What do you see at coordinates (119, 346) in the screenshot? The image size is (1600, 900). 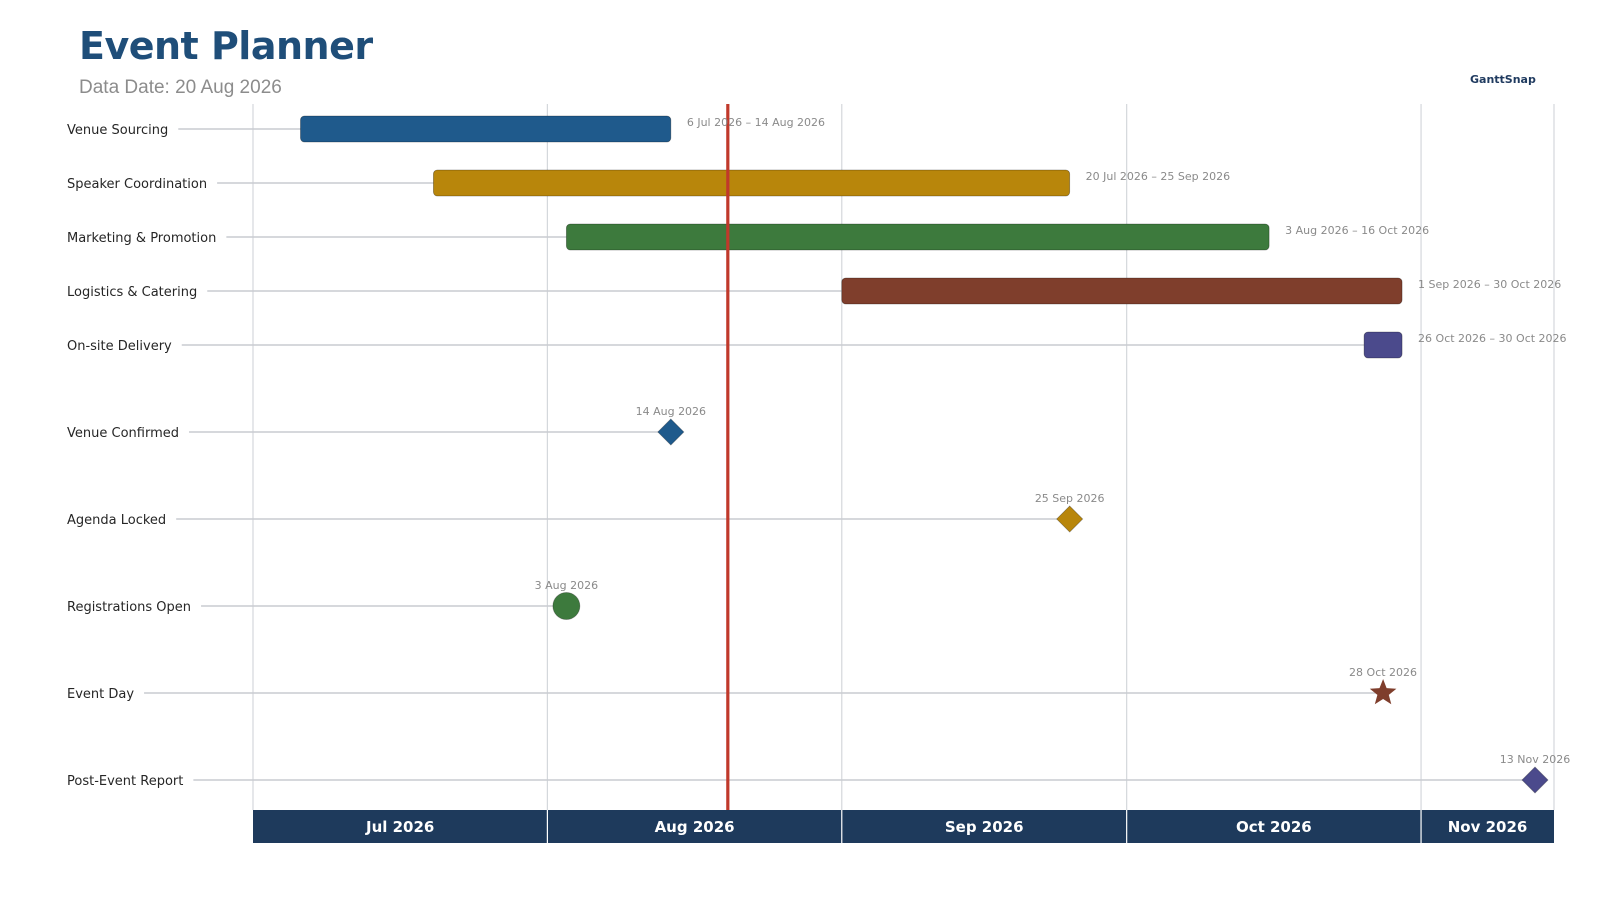 I see `row-label: On-site Delivery` at bounding box center [119, 346].